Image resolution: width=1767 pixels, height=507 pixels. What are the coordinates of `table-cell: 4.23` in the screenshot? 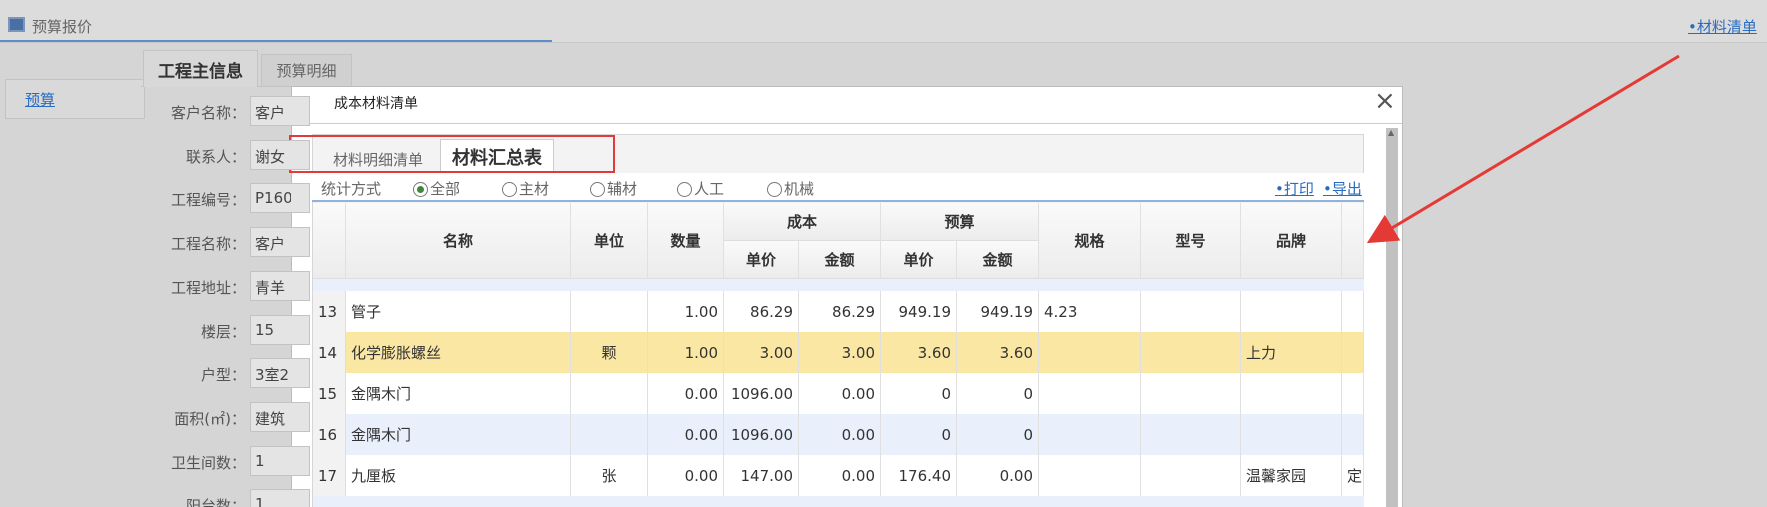 It's located at (1090, 311).